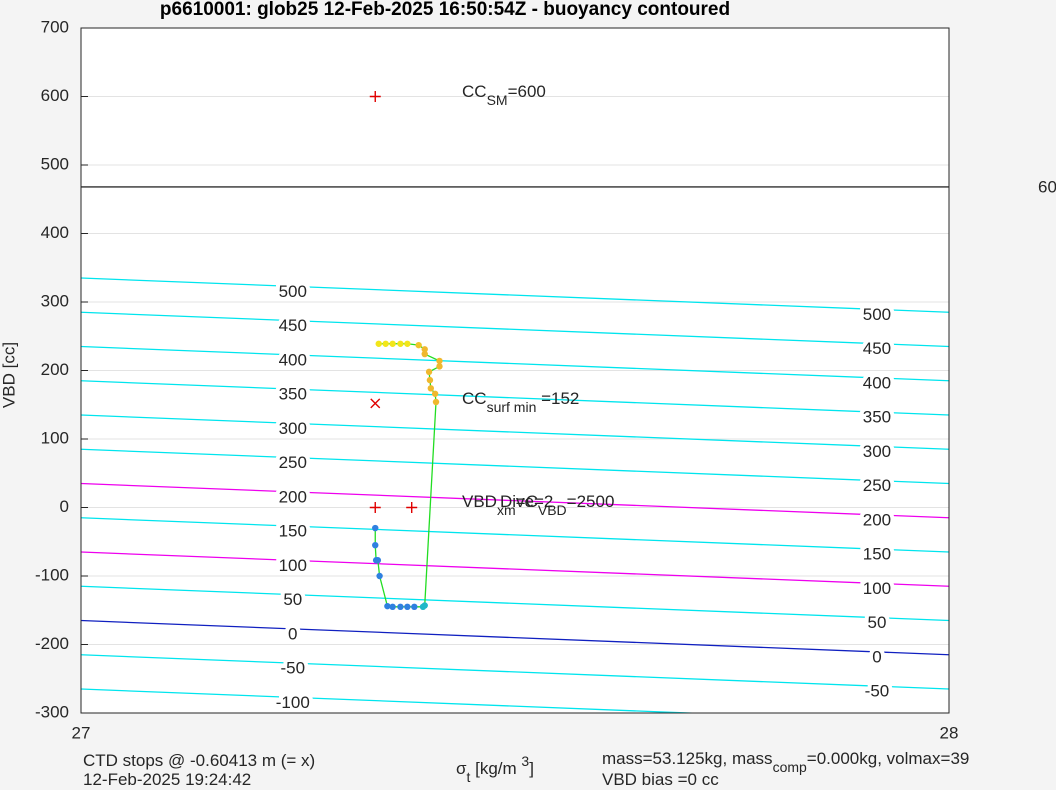 The image size is (1056, 790). What do you see at coordinates (293, 462) in the screenshot?
I see `contour-label: 250` at bounding box center [293, 462].